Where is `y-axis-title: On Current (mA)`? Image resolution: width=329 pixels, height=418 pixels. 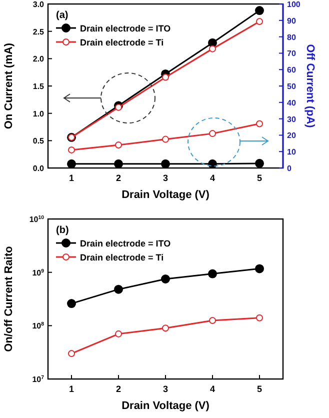 y-axis-title: On Current (mA) is located at coordinates (9, 86).